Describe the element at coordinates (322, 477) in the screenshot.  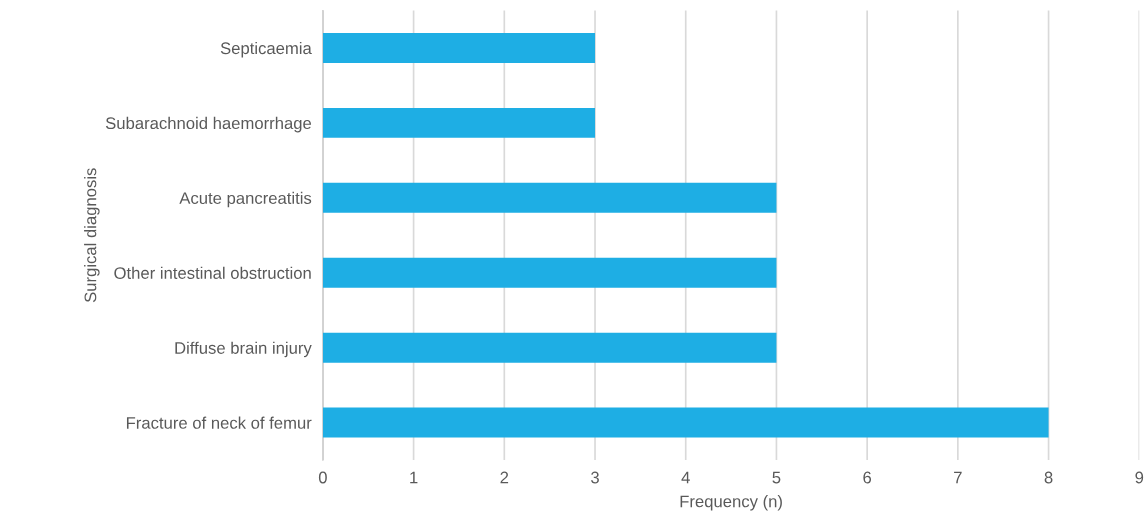
I see `x-tick-label: 0` at that location.